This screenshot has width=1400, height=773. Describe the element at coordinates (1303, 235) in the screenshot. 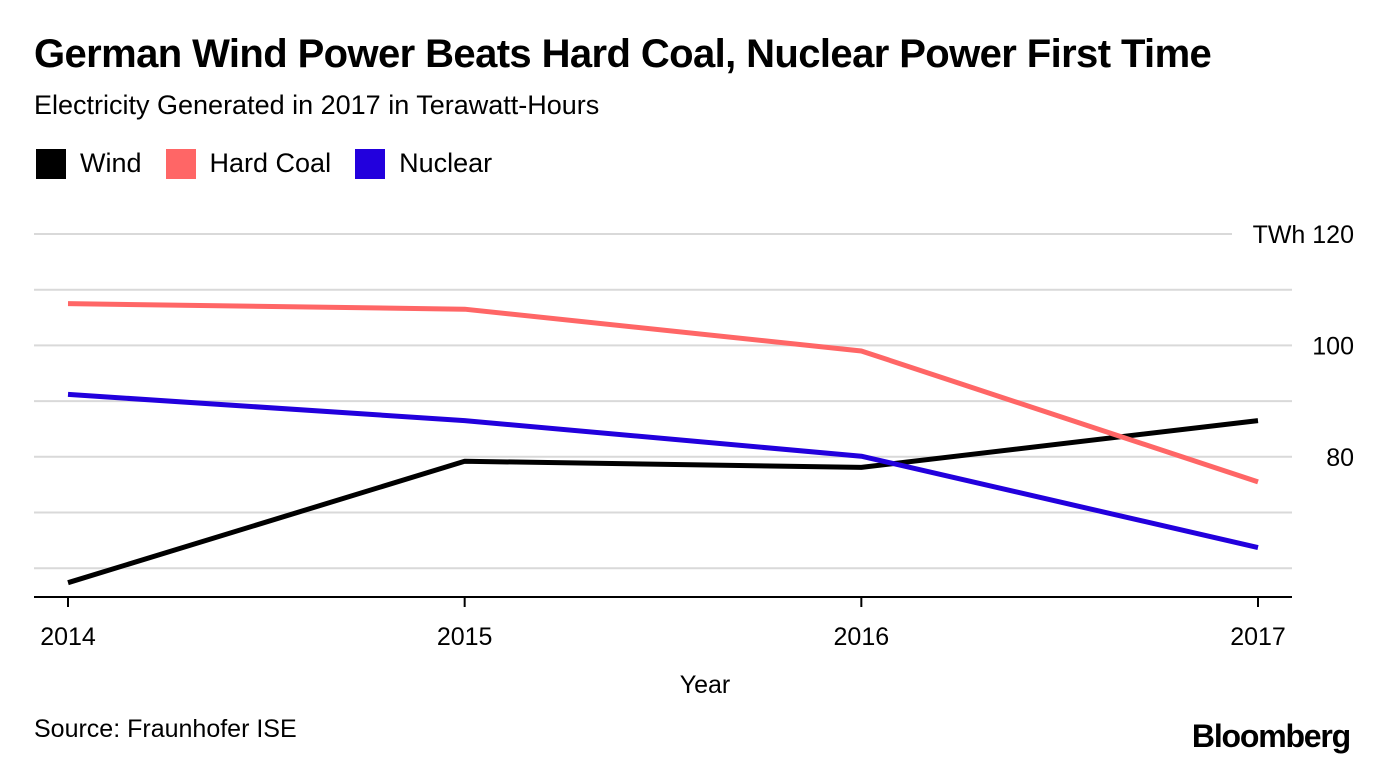

I see `y-tick-label-120: TWh 120` at that location.